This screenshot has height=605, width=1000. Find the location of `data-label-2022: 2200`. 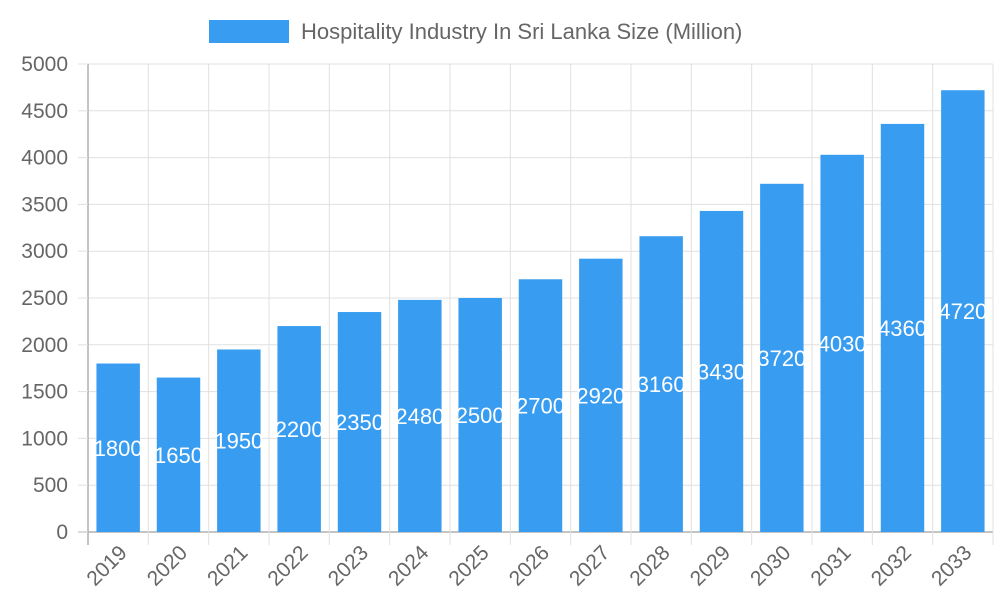

data-label-2022: 2200 is located at coordinates (299, 429).